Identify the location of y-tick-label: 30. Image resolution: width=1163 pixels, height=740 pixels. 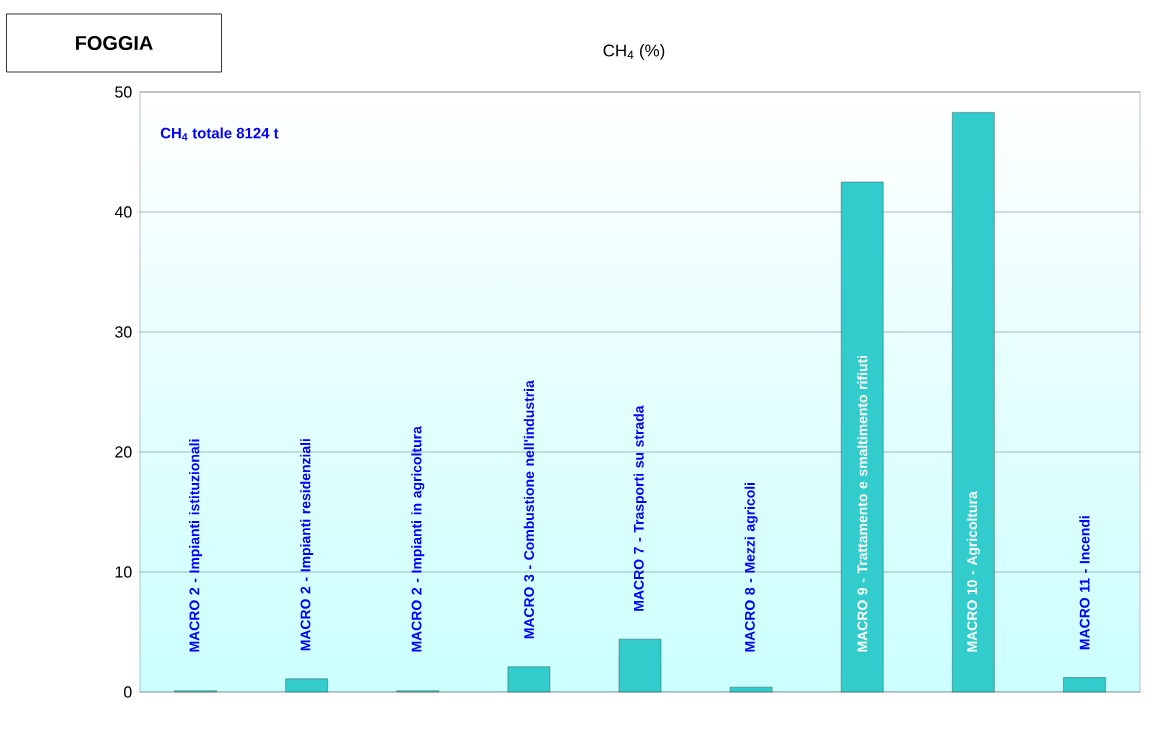
(123, 332).